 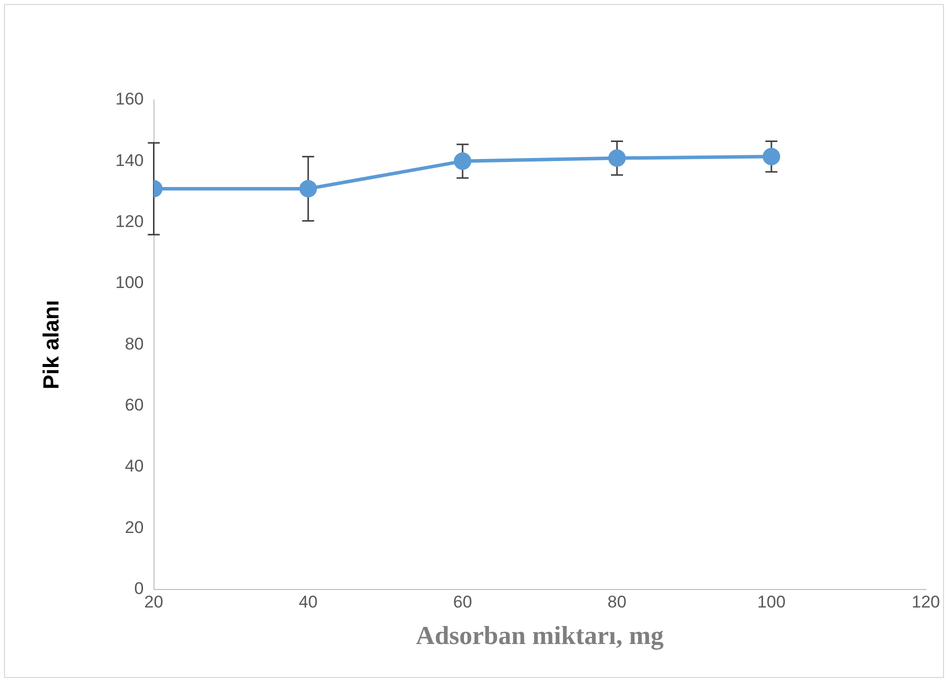 What do you see at coordinates (771, 602) in the screenshot?
I see `x-tick-label: 100` at bounding box center [771, 602].